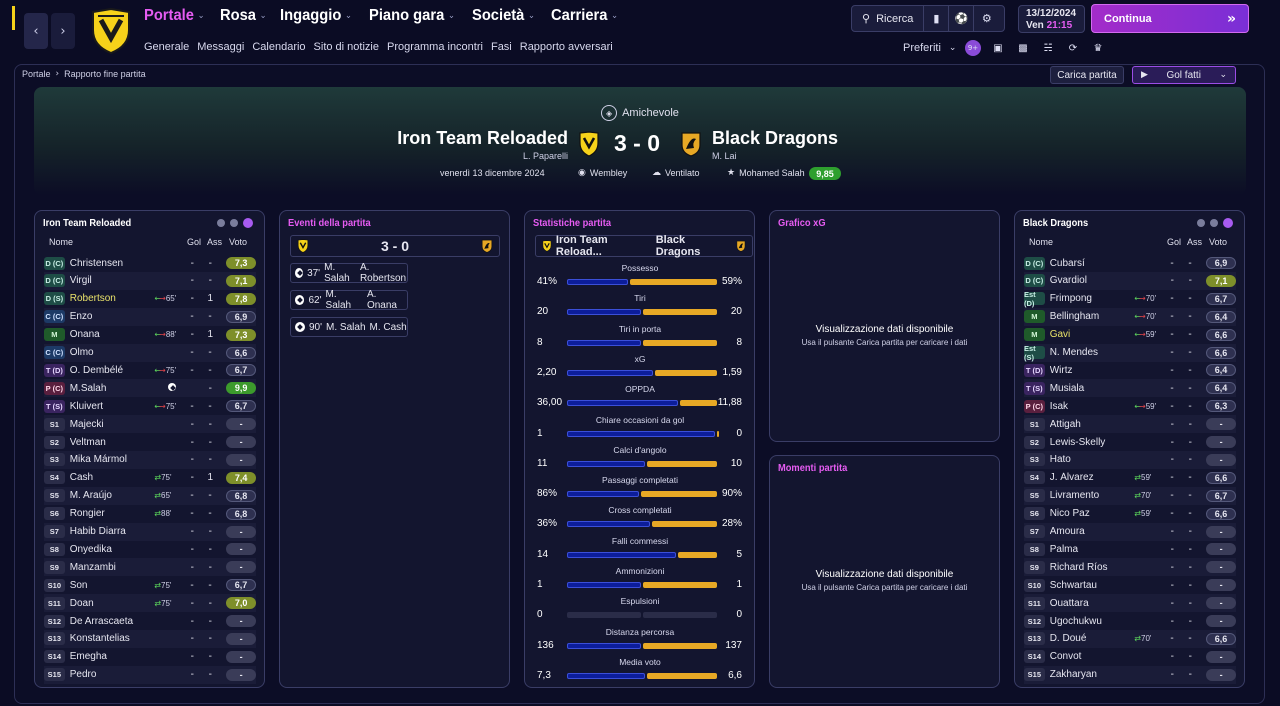  What do you see at coordinates (150, 388) in the screenshot?
I see `player-row: P (C) M.Salah 3 - 9,9` at bounding box center [150, 388].